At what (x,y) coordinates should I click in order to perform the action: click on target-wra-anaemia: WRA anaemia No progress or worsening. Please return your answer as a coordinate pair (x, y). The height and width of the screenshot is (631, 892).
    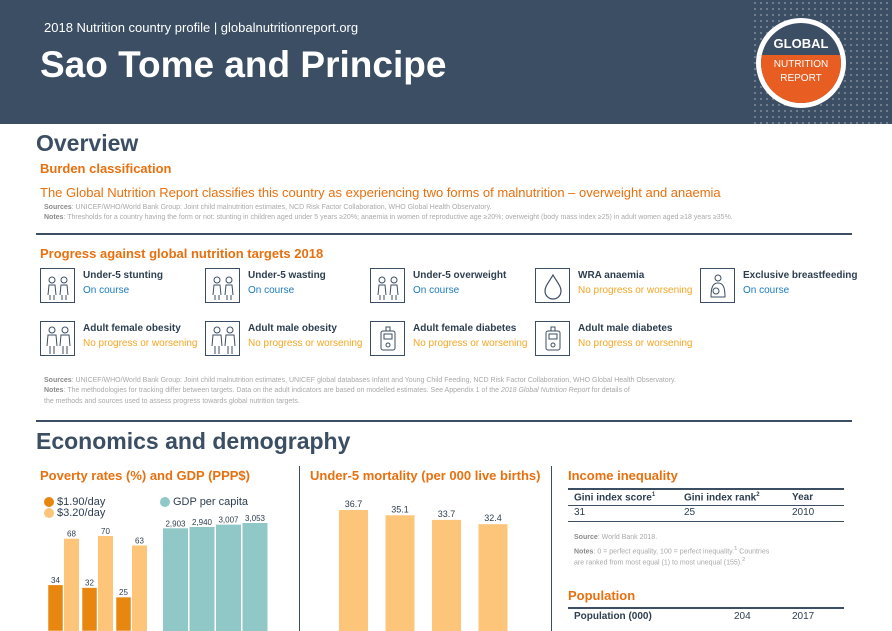
    Looking at the image, I should click on (617, 288).